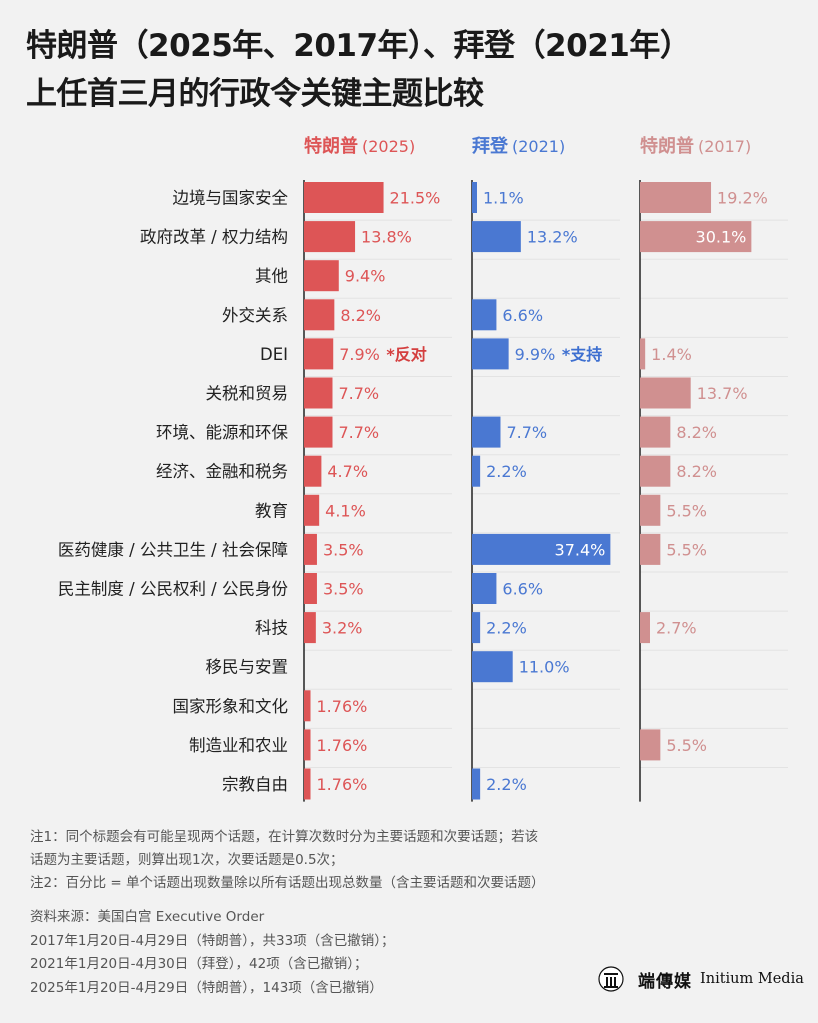 This screenshot has width=818, height=1023. I want to click on value-label: 4.7%, so click(347, 471).